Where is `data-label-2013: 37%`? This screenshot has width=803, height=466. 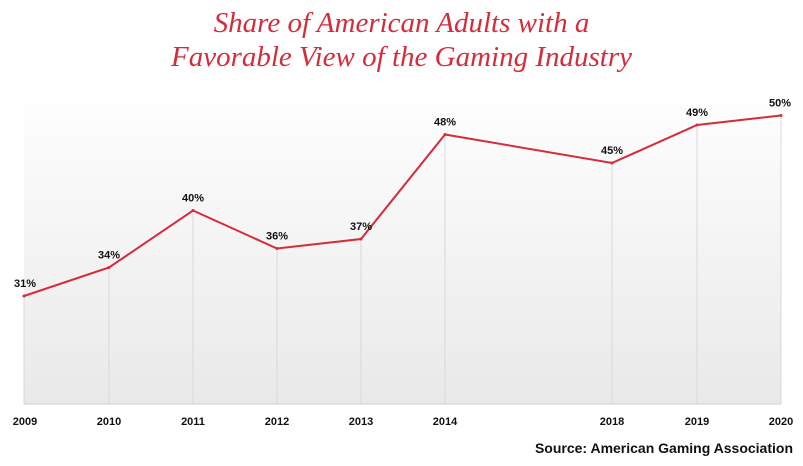 data-label-2013: 37% is located at coordinates (361, 227).